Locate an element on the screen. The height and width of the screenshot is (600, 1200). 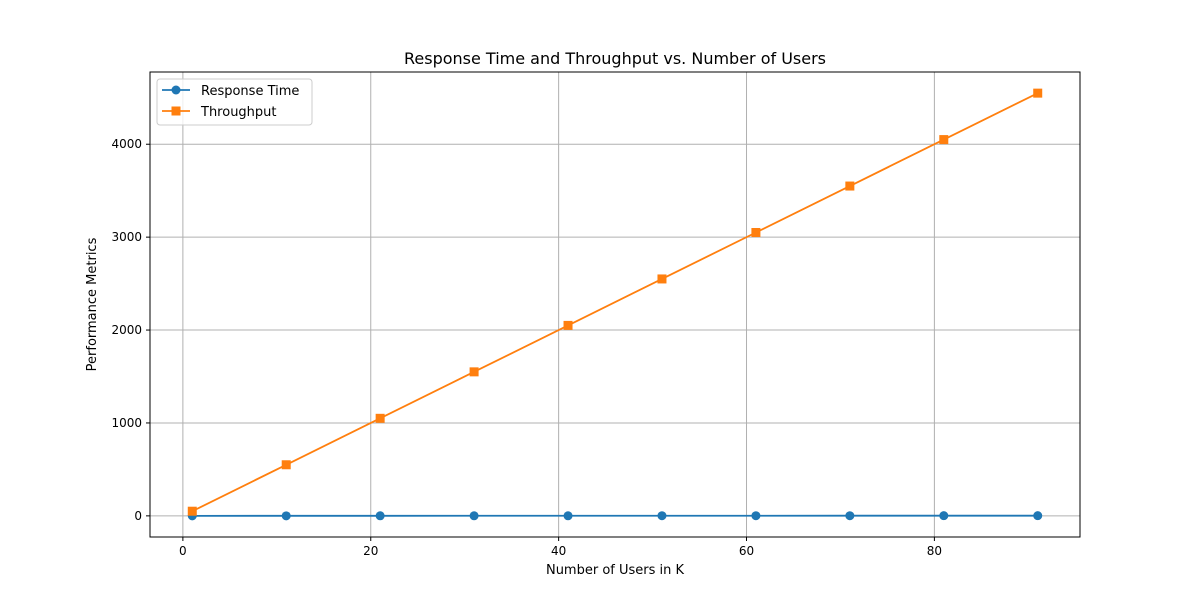
legend-label: Response Time is located at coordinates (250, 91).